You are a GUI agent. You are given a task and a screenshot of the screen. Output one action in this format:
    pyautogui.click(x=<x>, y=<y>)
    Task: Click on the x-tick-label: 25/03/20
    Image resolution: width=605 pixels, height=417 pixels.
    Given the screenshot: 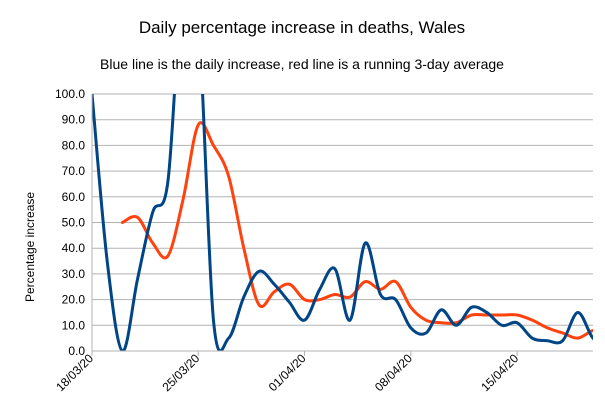 What is the action you would take?
    pyautogui.click(x=180, y=372)
    